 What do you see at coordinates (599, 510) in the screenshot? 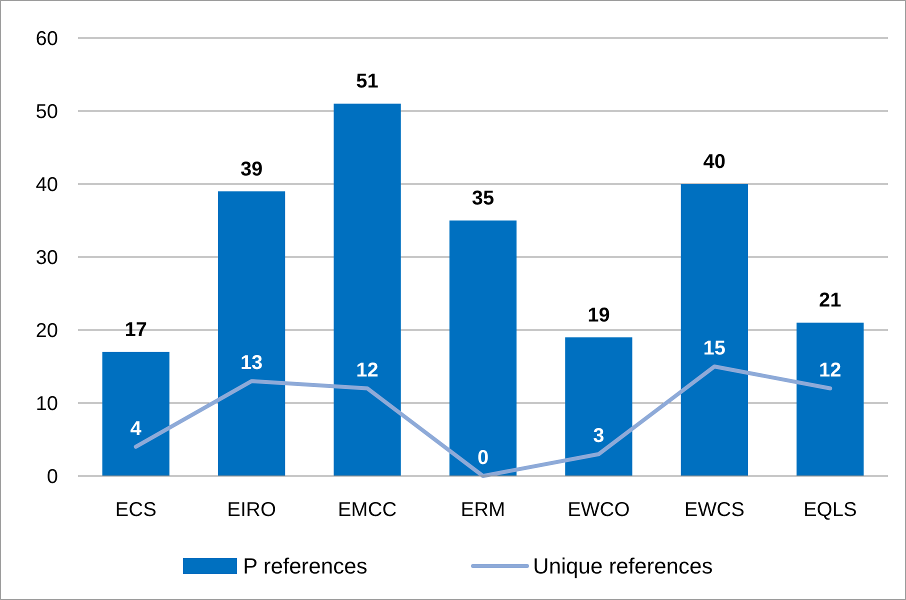
I see `x-tick-label: EWCO` at bounding box center [599, 510].